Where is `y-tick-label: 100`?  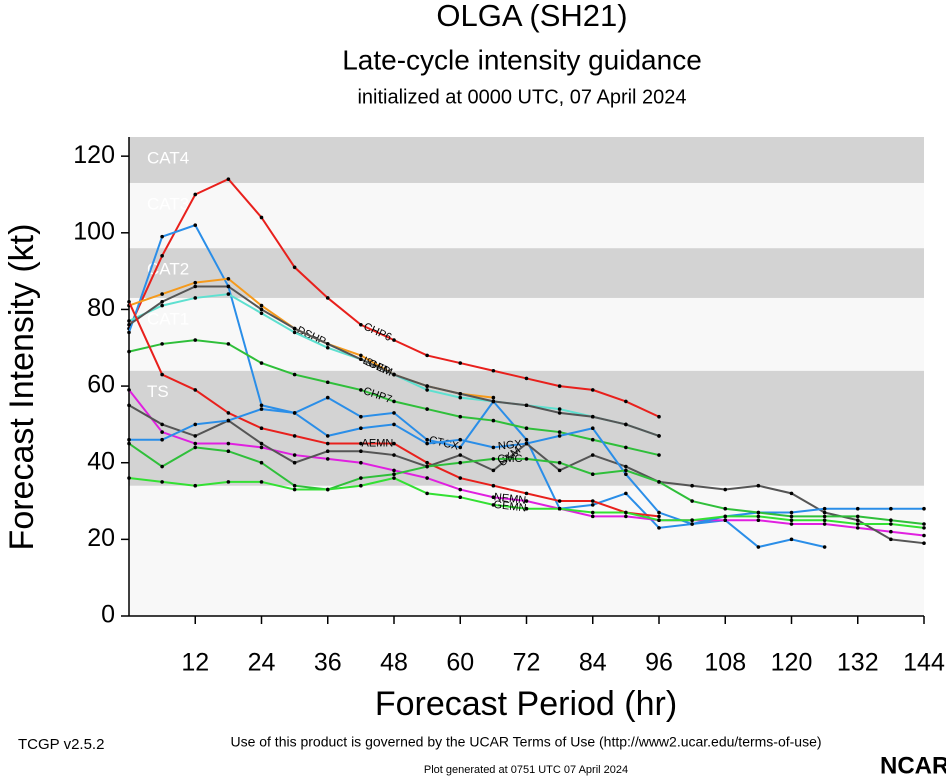 y-tick-label: 100 is located at coordinates (94, 231).